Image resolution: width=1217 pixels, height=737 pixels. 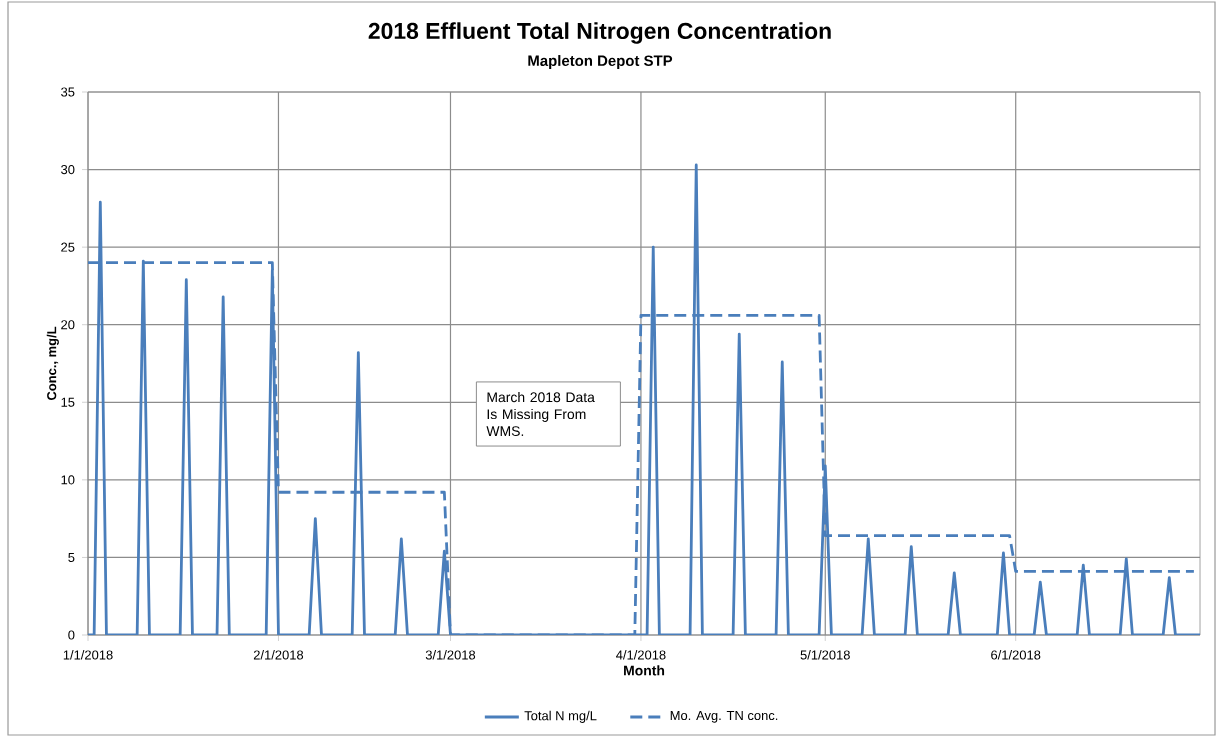 What do you see at coordinates (560, 716) in the screenshot?
I see `legend-label: Total N mg/L` at bounding box center [560, 716].